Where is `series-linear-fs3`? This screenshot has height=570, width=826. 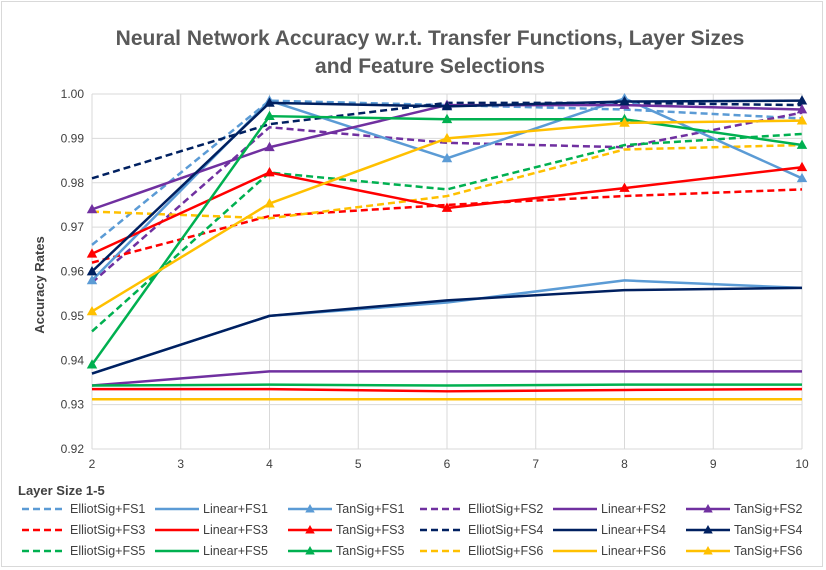
series-linear-fs3 is located at coordinates (447, 390).